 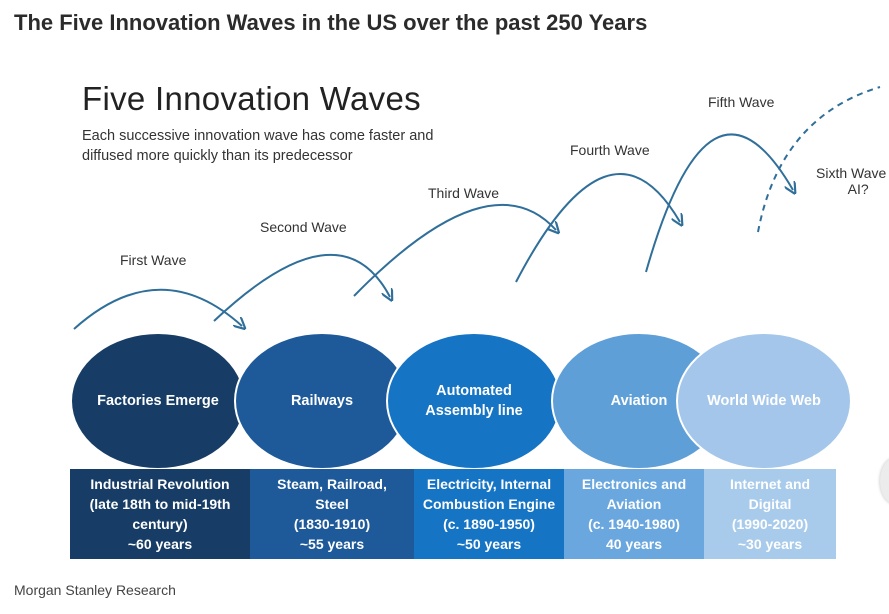 I want to click on wave-label-sixth-sublabel: AI?, so click(x=858, y=189).